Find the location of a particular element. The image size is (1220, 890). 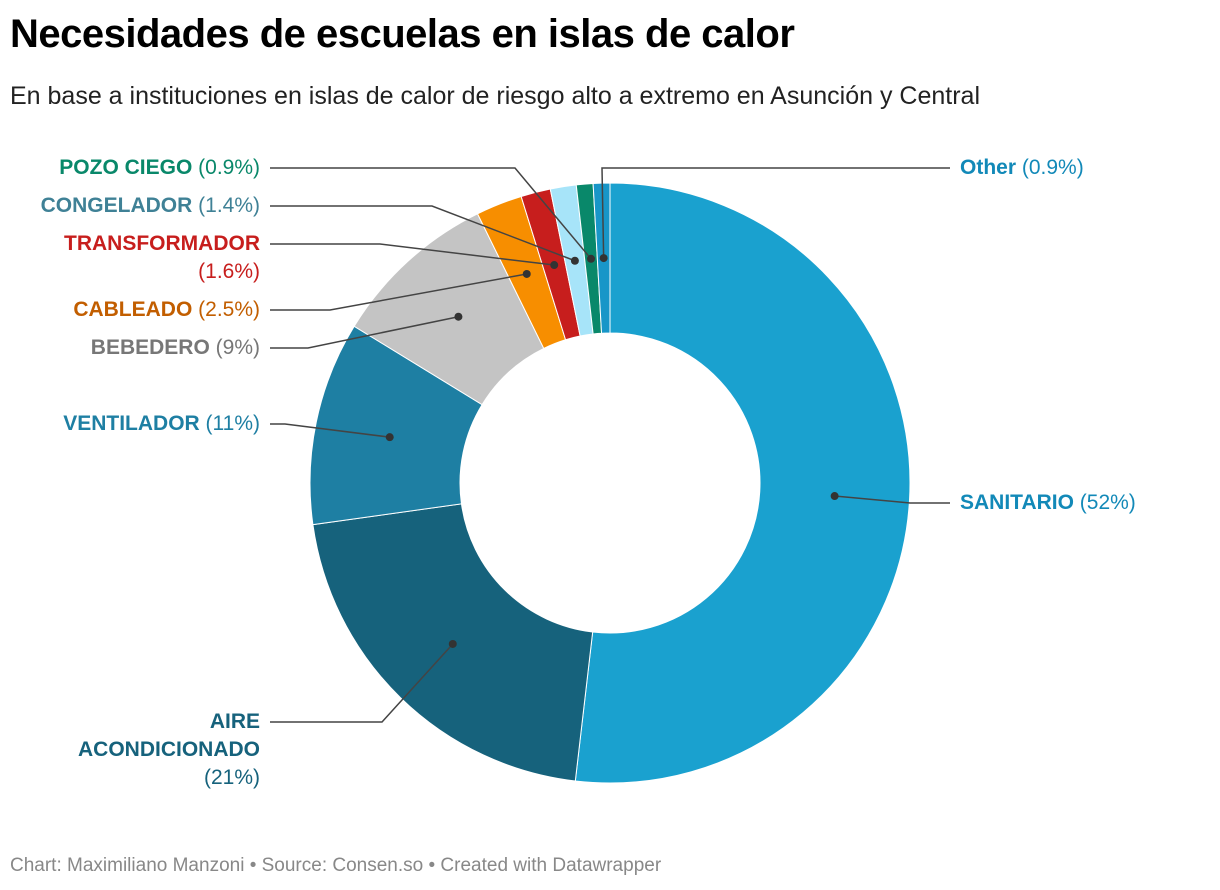

slice-label: SANITARIO (52%) is located at coordinates (1048, 503).